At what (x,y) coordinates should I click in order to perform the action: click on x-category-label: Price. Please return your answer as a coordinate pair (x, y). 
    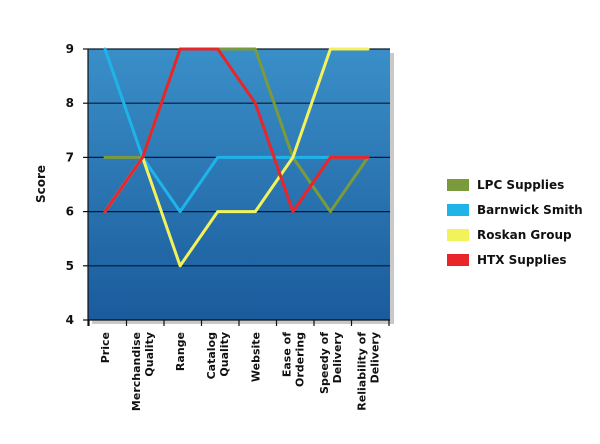
    Looking at the image, I should click on (105, 347).